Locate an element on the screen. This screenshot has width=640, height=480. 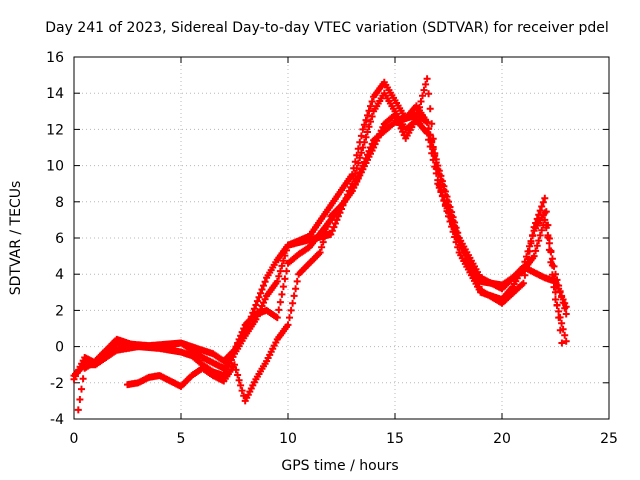
y-tick-label: 2 is located at coordinates (59, 311).